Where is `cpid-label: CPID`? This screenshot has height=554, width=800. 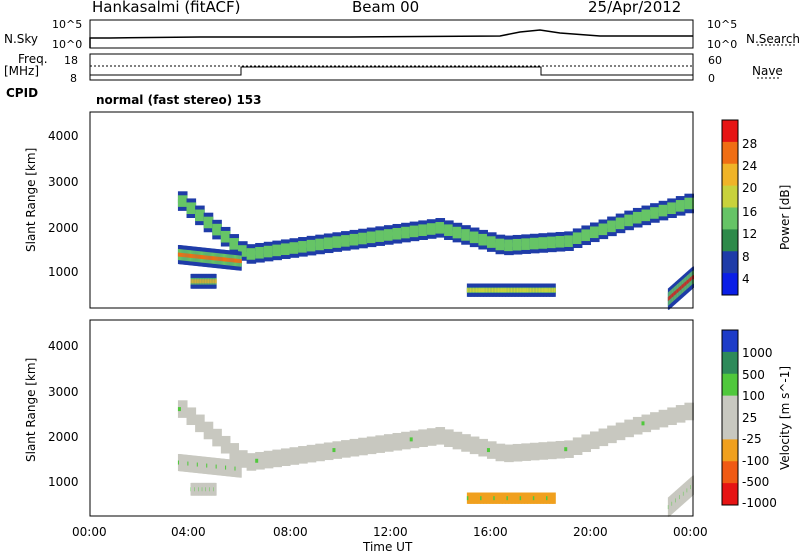
cpid-label: CPID is located at coordinates (22, 93).